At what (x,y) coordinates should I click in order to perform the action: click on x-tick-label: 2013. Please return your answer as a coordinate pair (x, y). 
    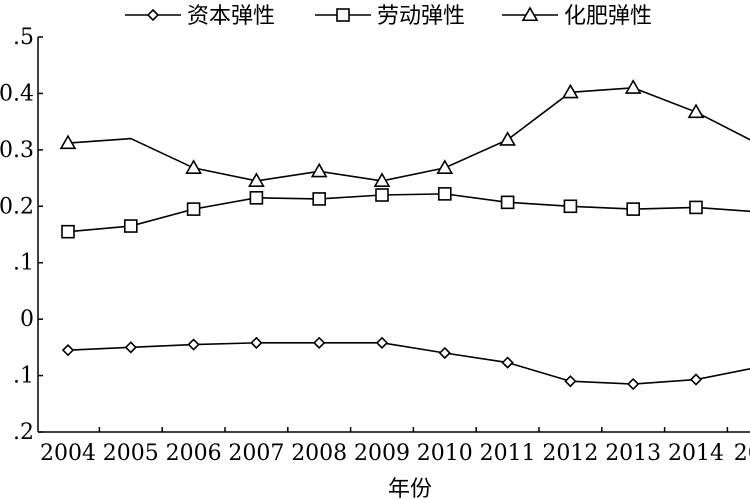
    Looking at the image, I should click on (633, 453).